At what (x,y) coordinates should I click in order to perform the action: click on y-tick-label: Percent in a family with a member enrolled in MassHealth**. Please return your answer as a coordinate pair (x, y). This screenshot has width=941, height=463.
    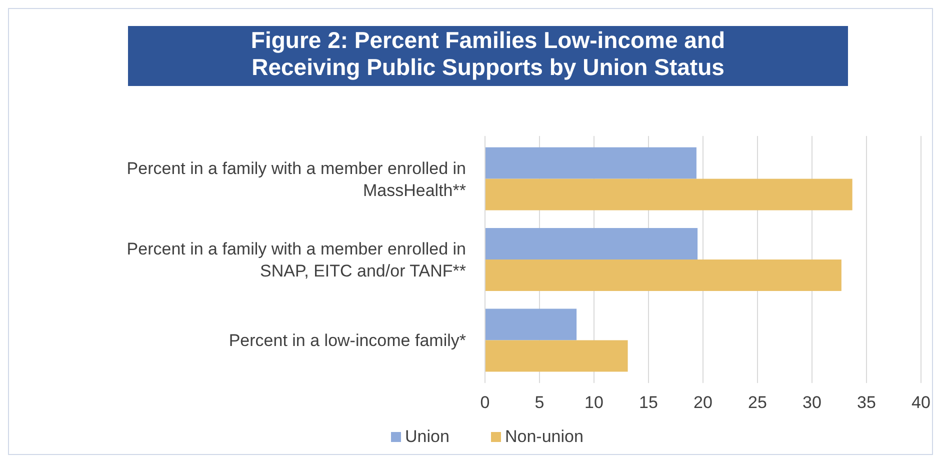
    Looking at the image, I should click on (296, 179).